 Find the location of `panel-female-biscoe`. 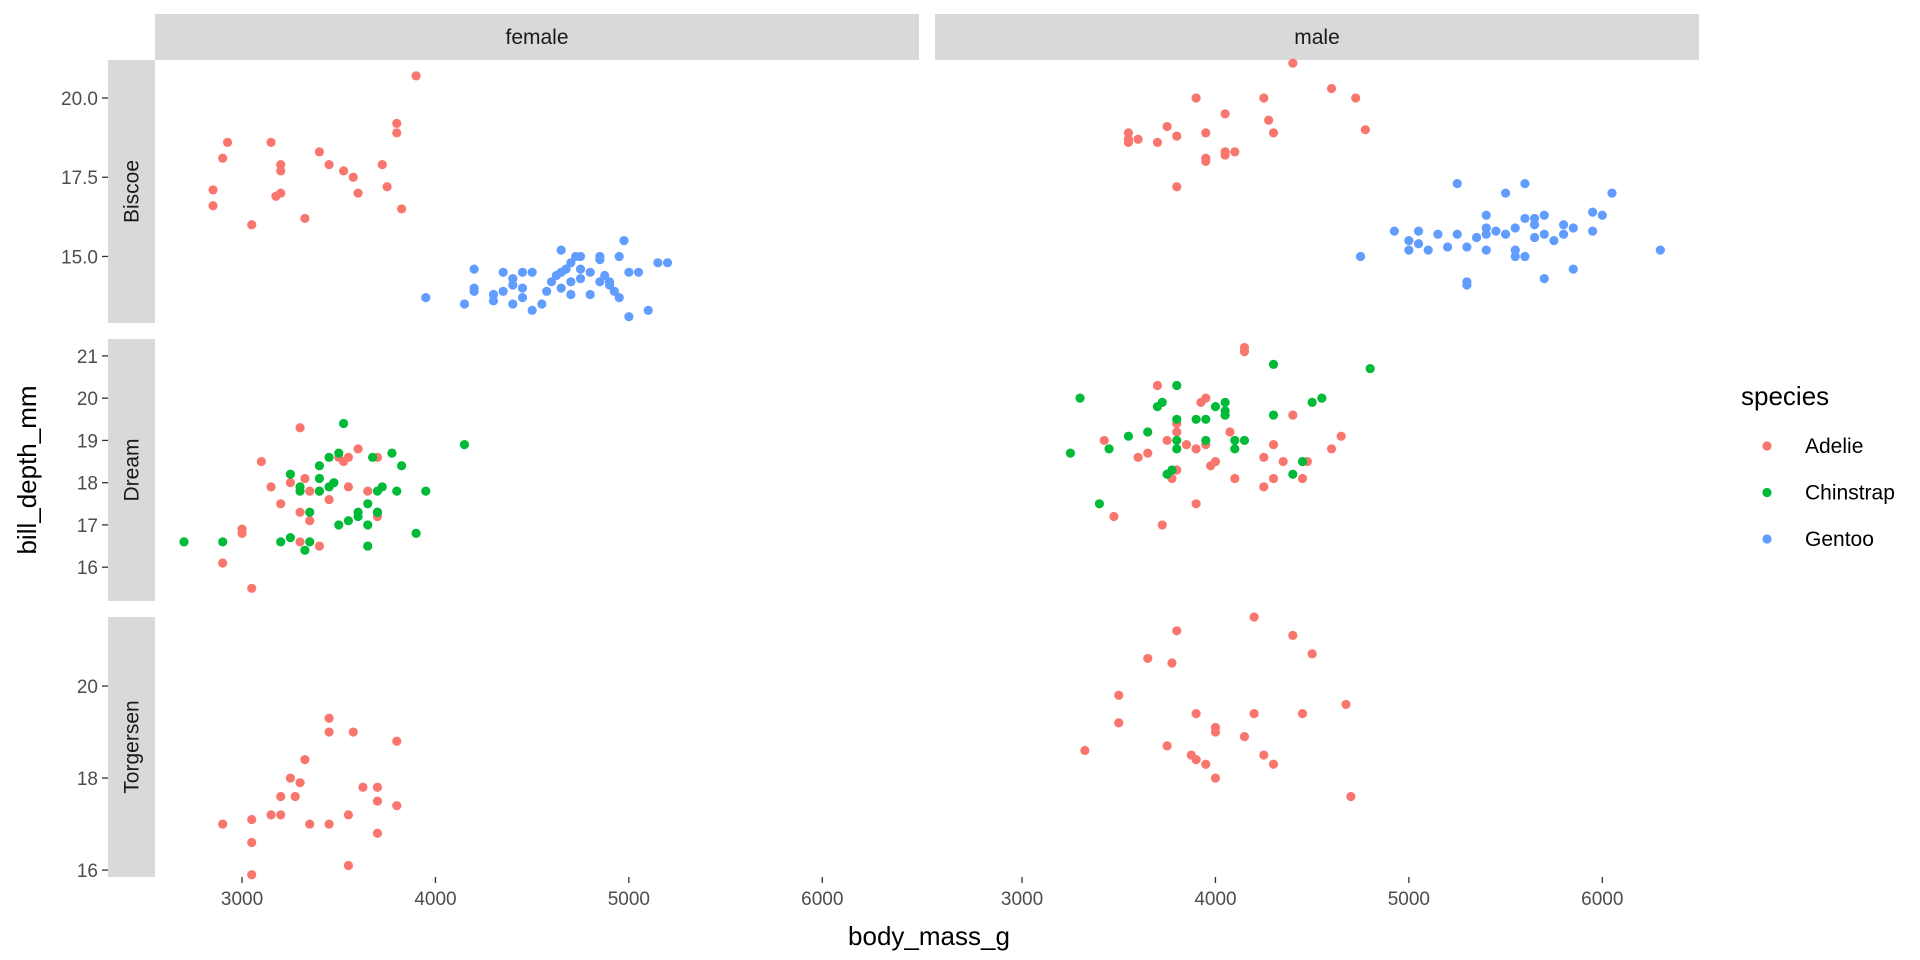

panel-female-biscoe is located at coordinates (537, 191).